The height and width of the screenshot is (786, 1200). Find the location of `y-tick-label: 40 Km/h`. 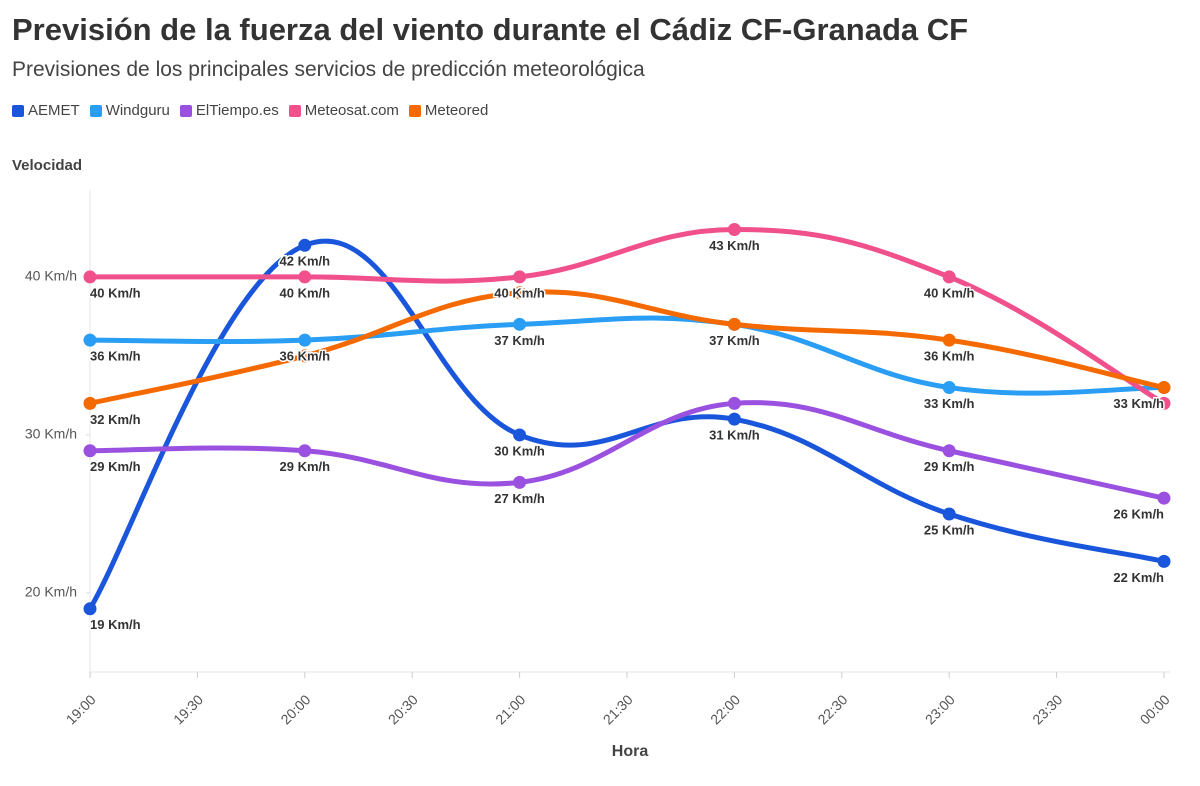

y-tick-label: 40 Km/h is located at coordinates (51, 276).